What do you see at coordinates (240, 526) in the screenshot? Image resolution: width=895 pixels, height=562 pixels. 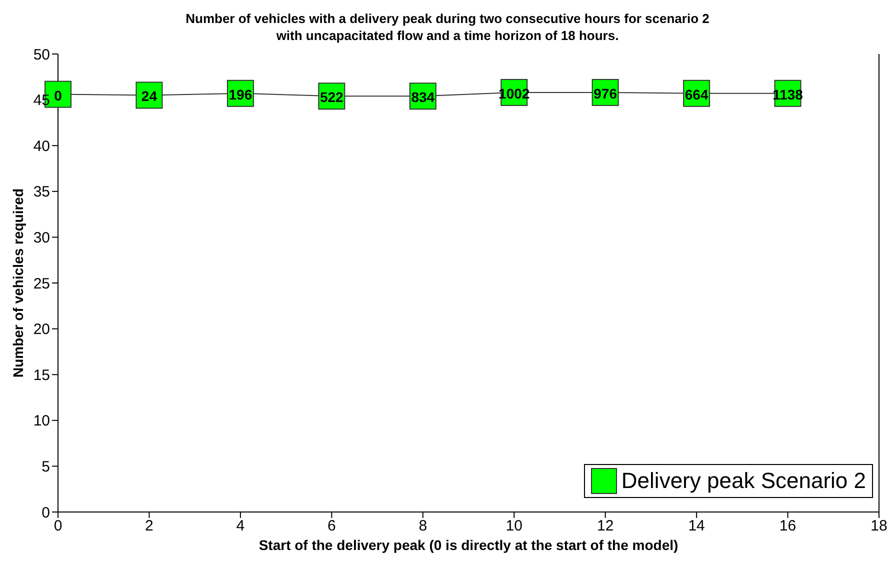 I see `x-tick-label: 4` at bounding box center [240, 526].